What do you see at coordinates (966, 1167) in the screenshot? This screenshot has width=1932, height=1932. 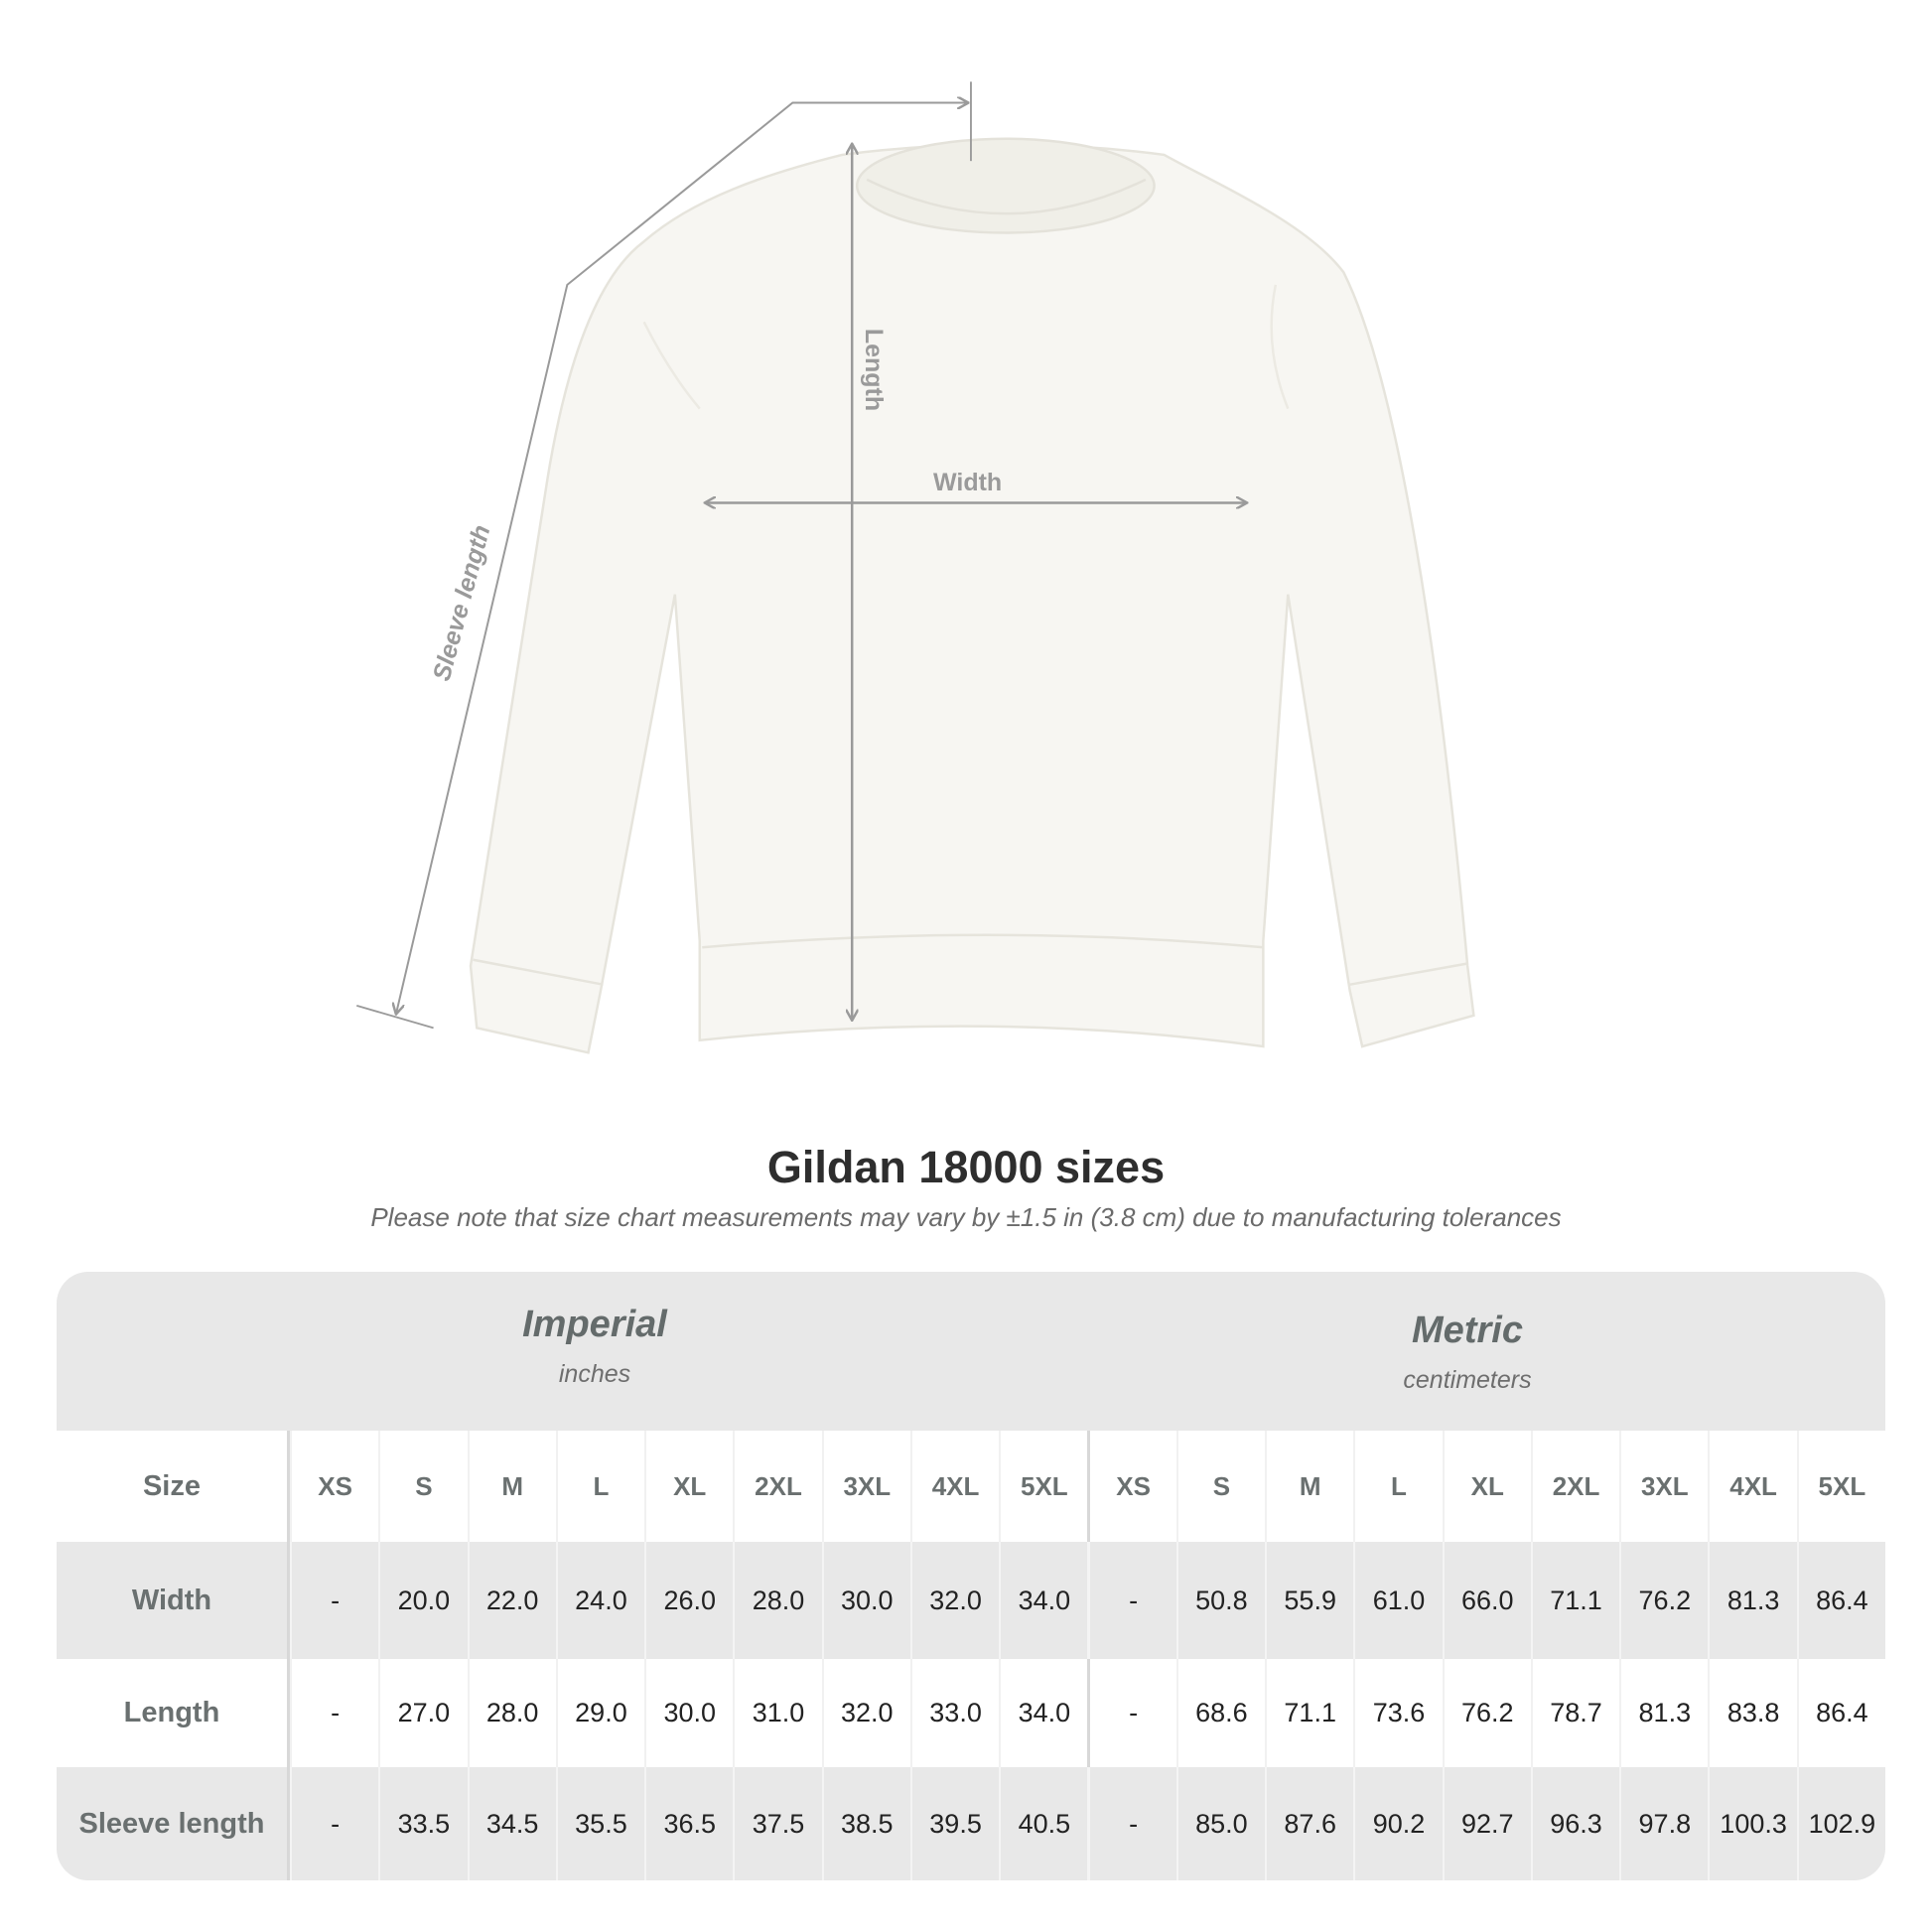 I see `page-title: Gildan 18000 sizes` at bounding box center [966, 1167].